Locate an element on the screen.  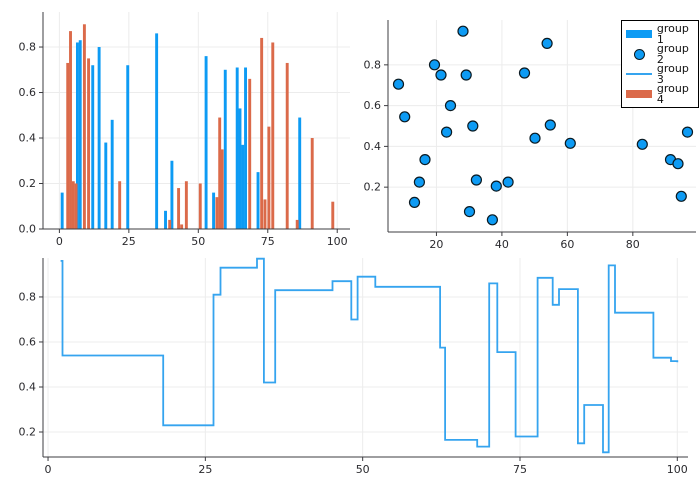
bar-swatch-orange-icon is located at coordinates (639, 94).